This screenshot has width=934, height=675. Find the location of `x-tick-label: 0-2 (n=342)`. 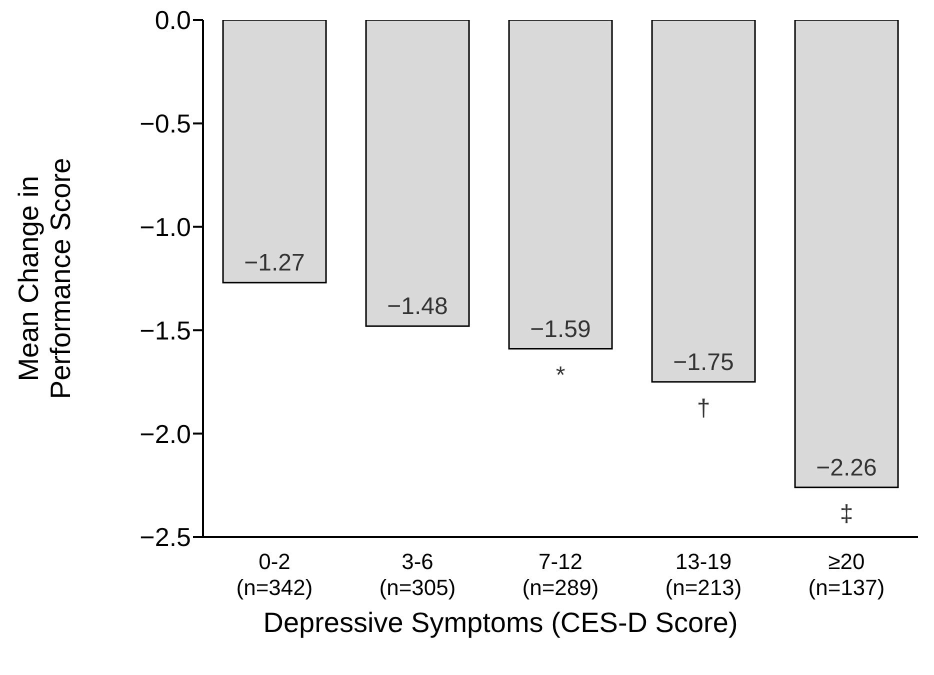

x-tick-label: 0-2 (n=342) is located at coordinates (274, 574).